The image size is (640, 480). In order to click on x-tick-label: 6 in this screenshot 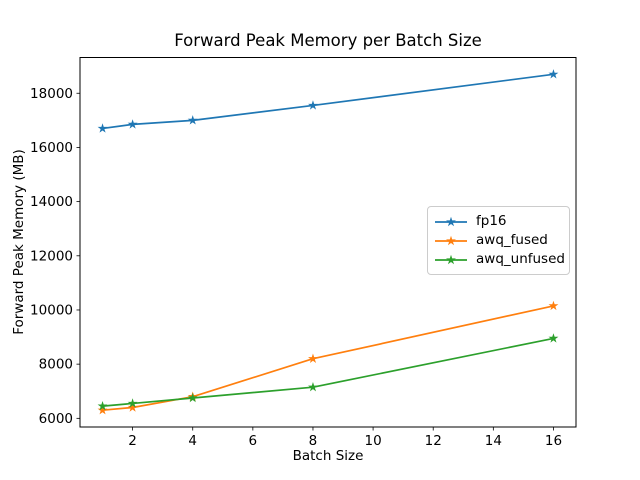, I will do `click(253, 441)`.